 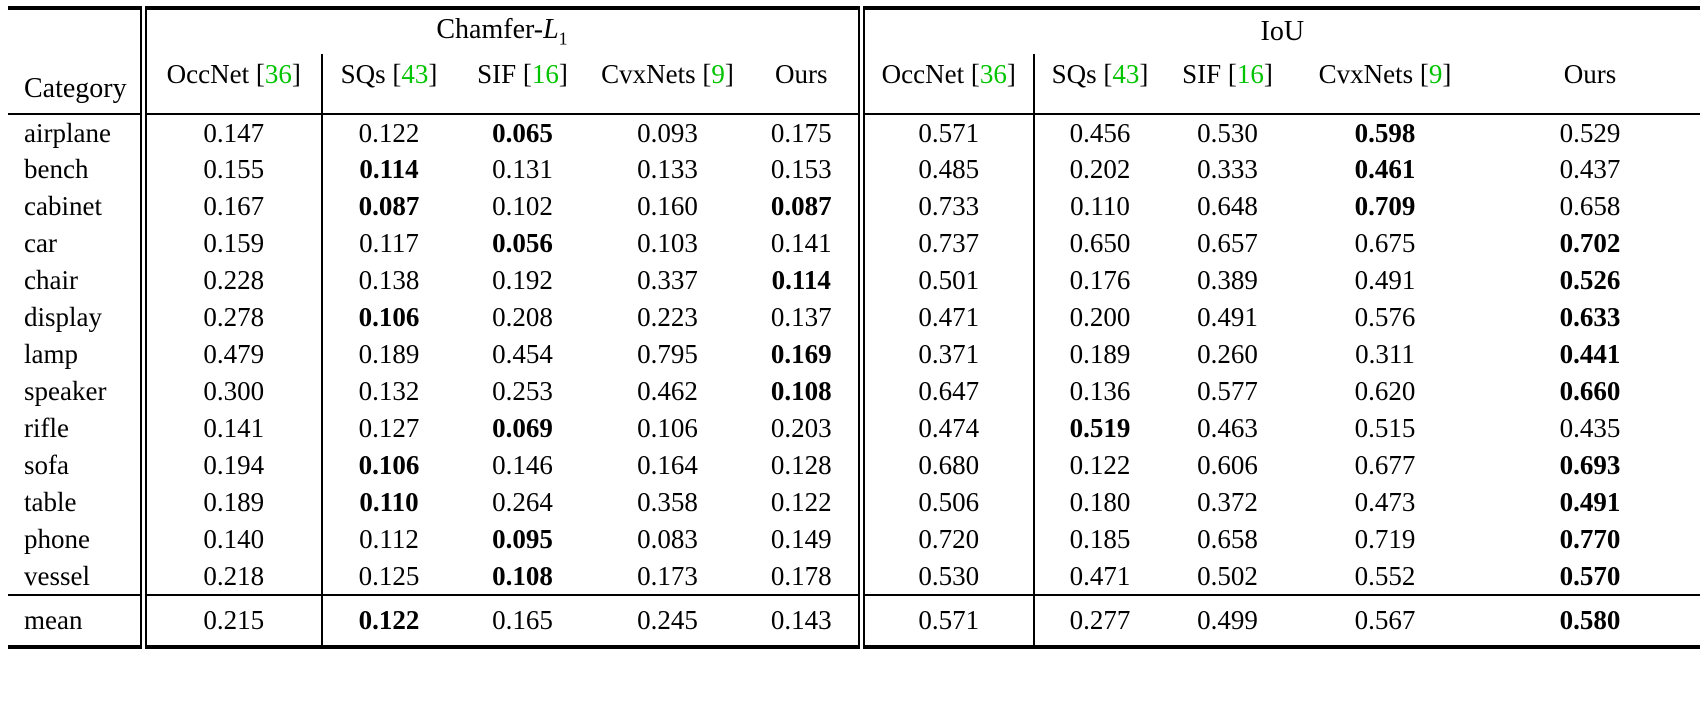 What do you see at coordinates (233, 576) in the screenshot?
I see `value-cell: 0.218` at bounding box center [233, 576].